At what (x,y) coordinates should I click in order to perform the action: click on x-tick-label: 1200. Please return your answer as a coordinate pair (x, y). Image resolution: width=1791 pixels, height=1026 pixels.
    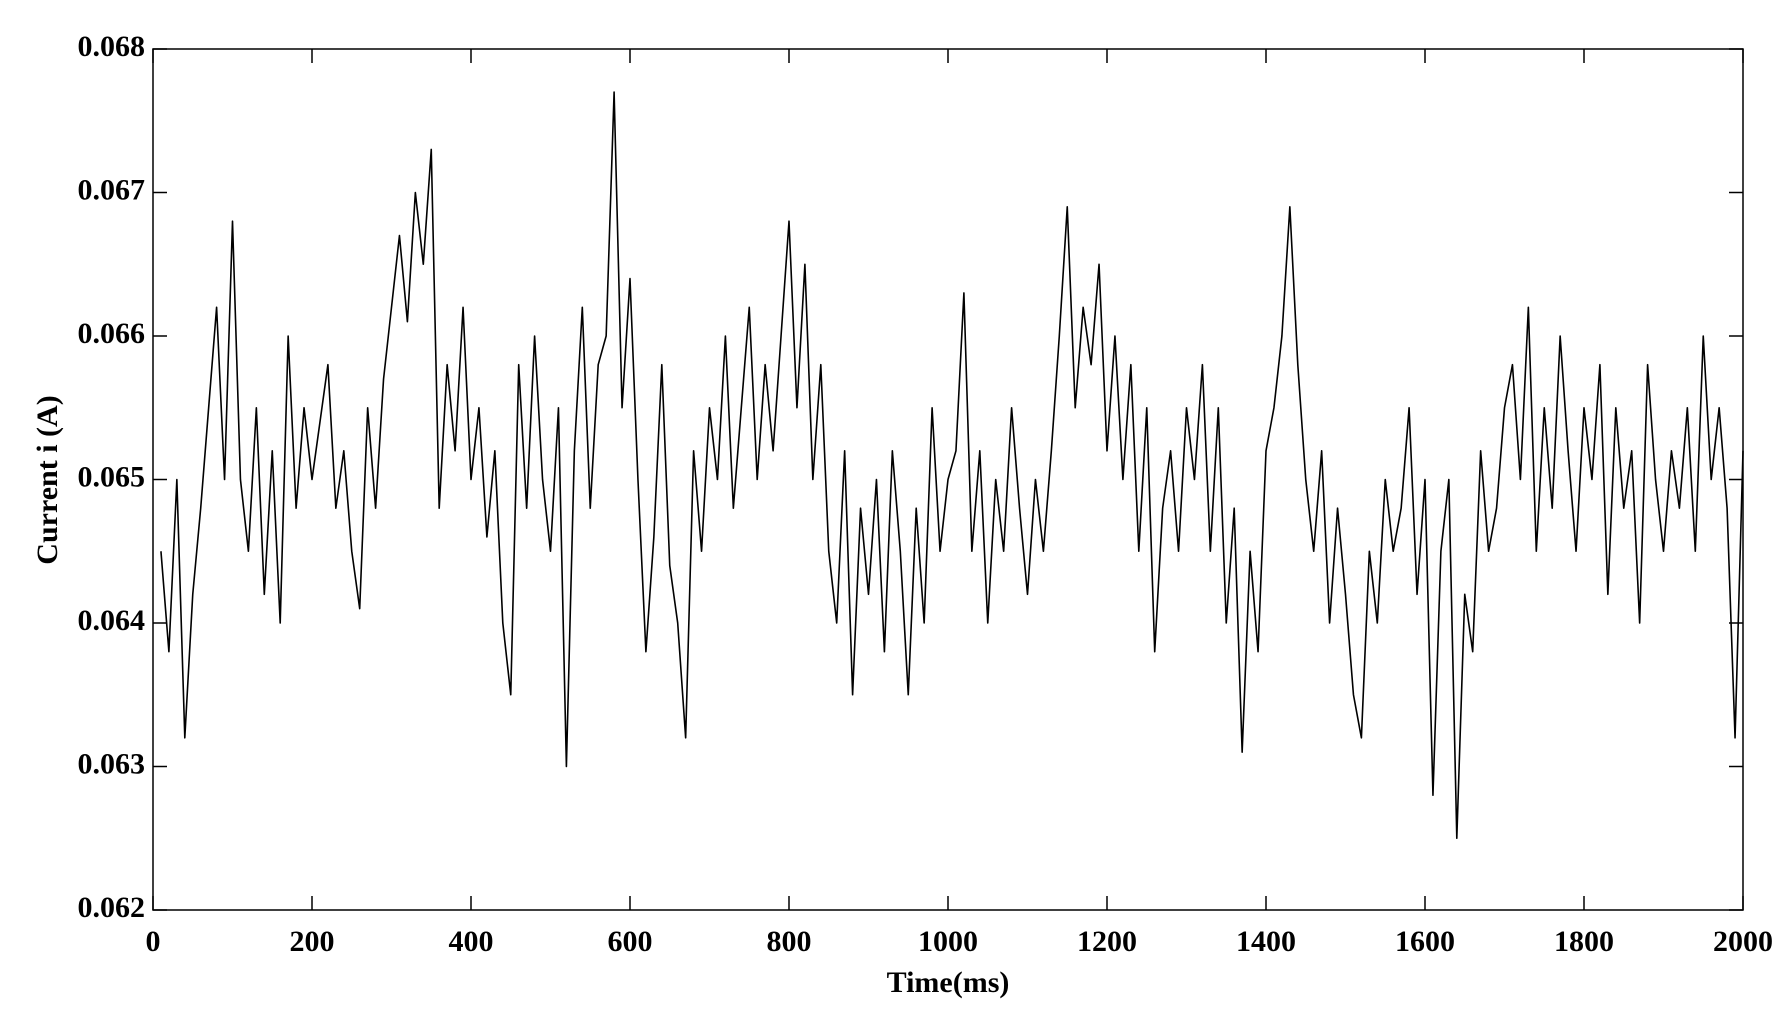
    Looking at the image, I should click on (1107, 941).